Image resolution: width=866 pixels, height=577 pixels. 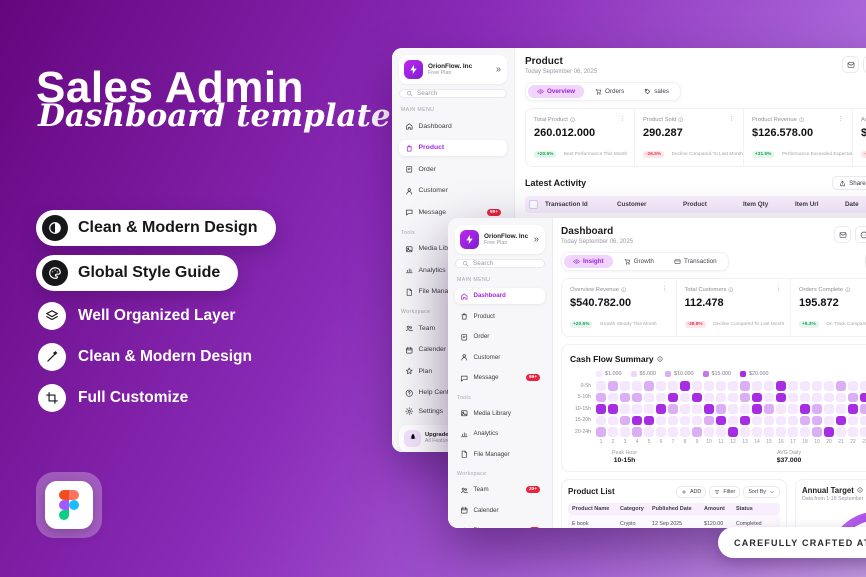 I want to click on sort-button: Sort By, so click(x=761, y=491).